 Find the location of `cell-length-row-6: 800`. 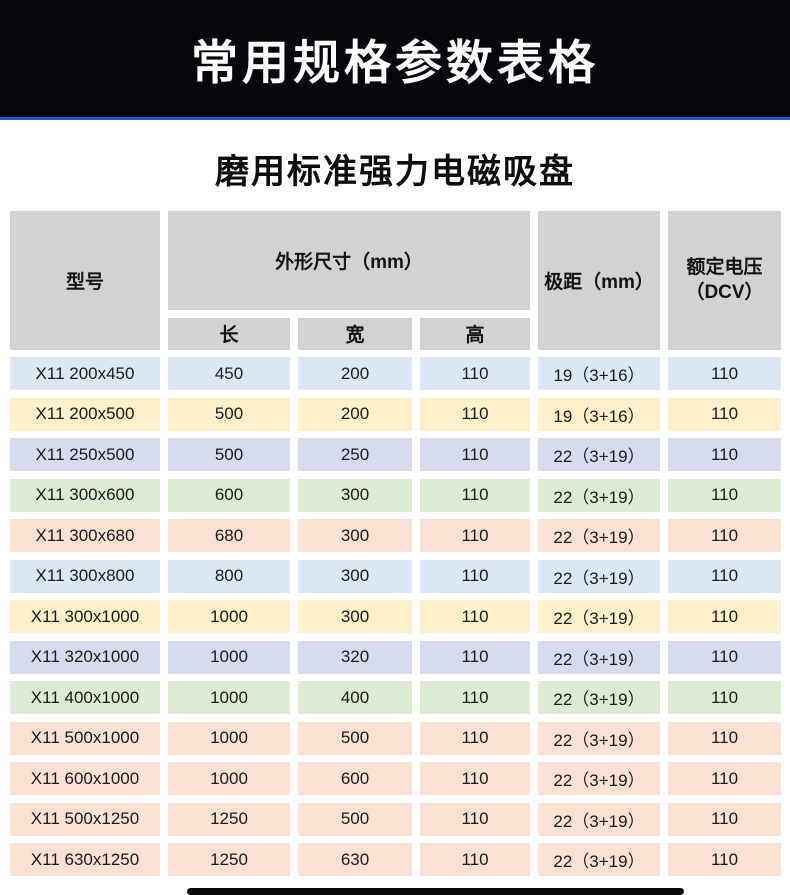

cell-length-row-6: 800 is located at coordinates (229, 576).